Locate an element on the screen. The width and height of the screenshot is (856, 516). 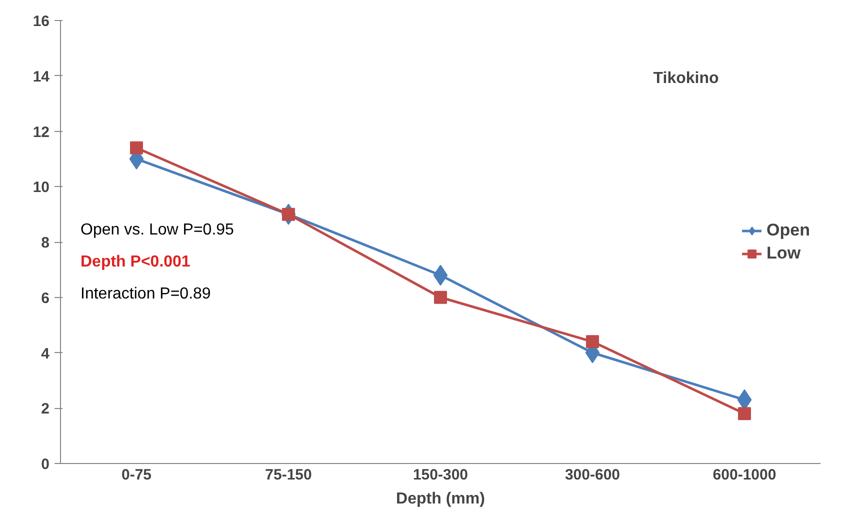
x-tick-label: 300-600 is located at coordinates (592, 475).